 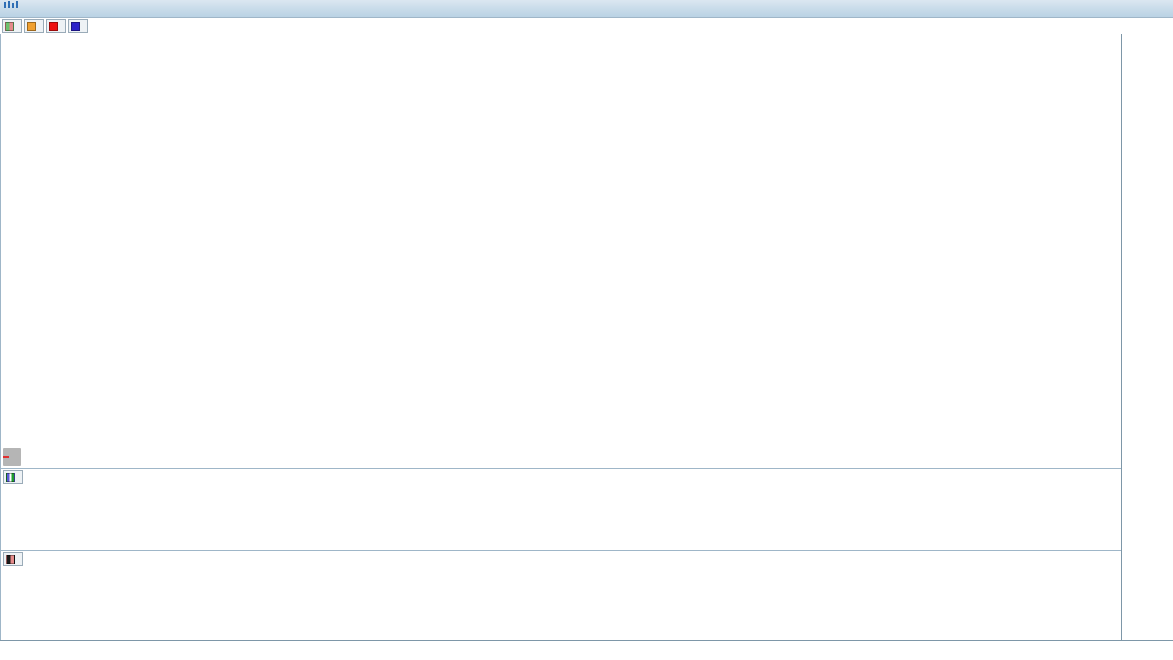 I want to click on legend-item-sma50, so click(x=78, y=26).